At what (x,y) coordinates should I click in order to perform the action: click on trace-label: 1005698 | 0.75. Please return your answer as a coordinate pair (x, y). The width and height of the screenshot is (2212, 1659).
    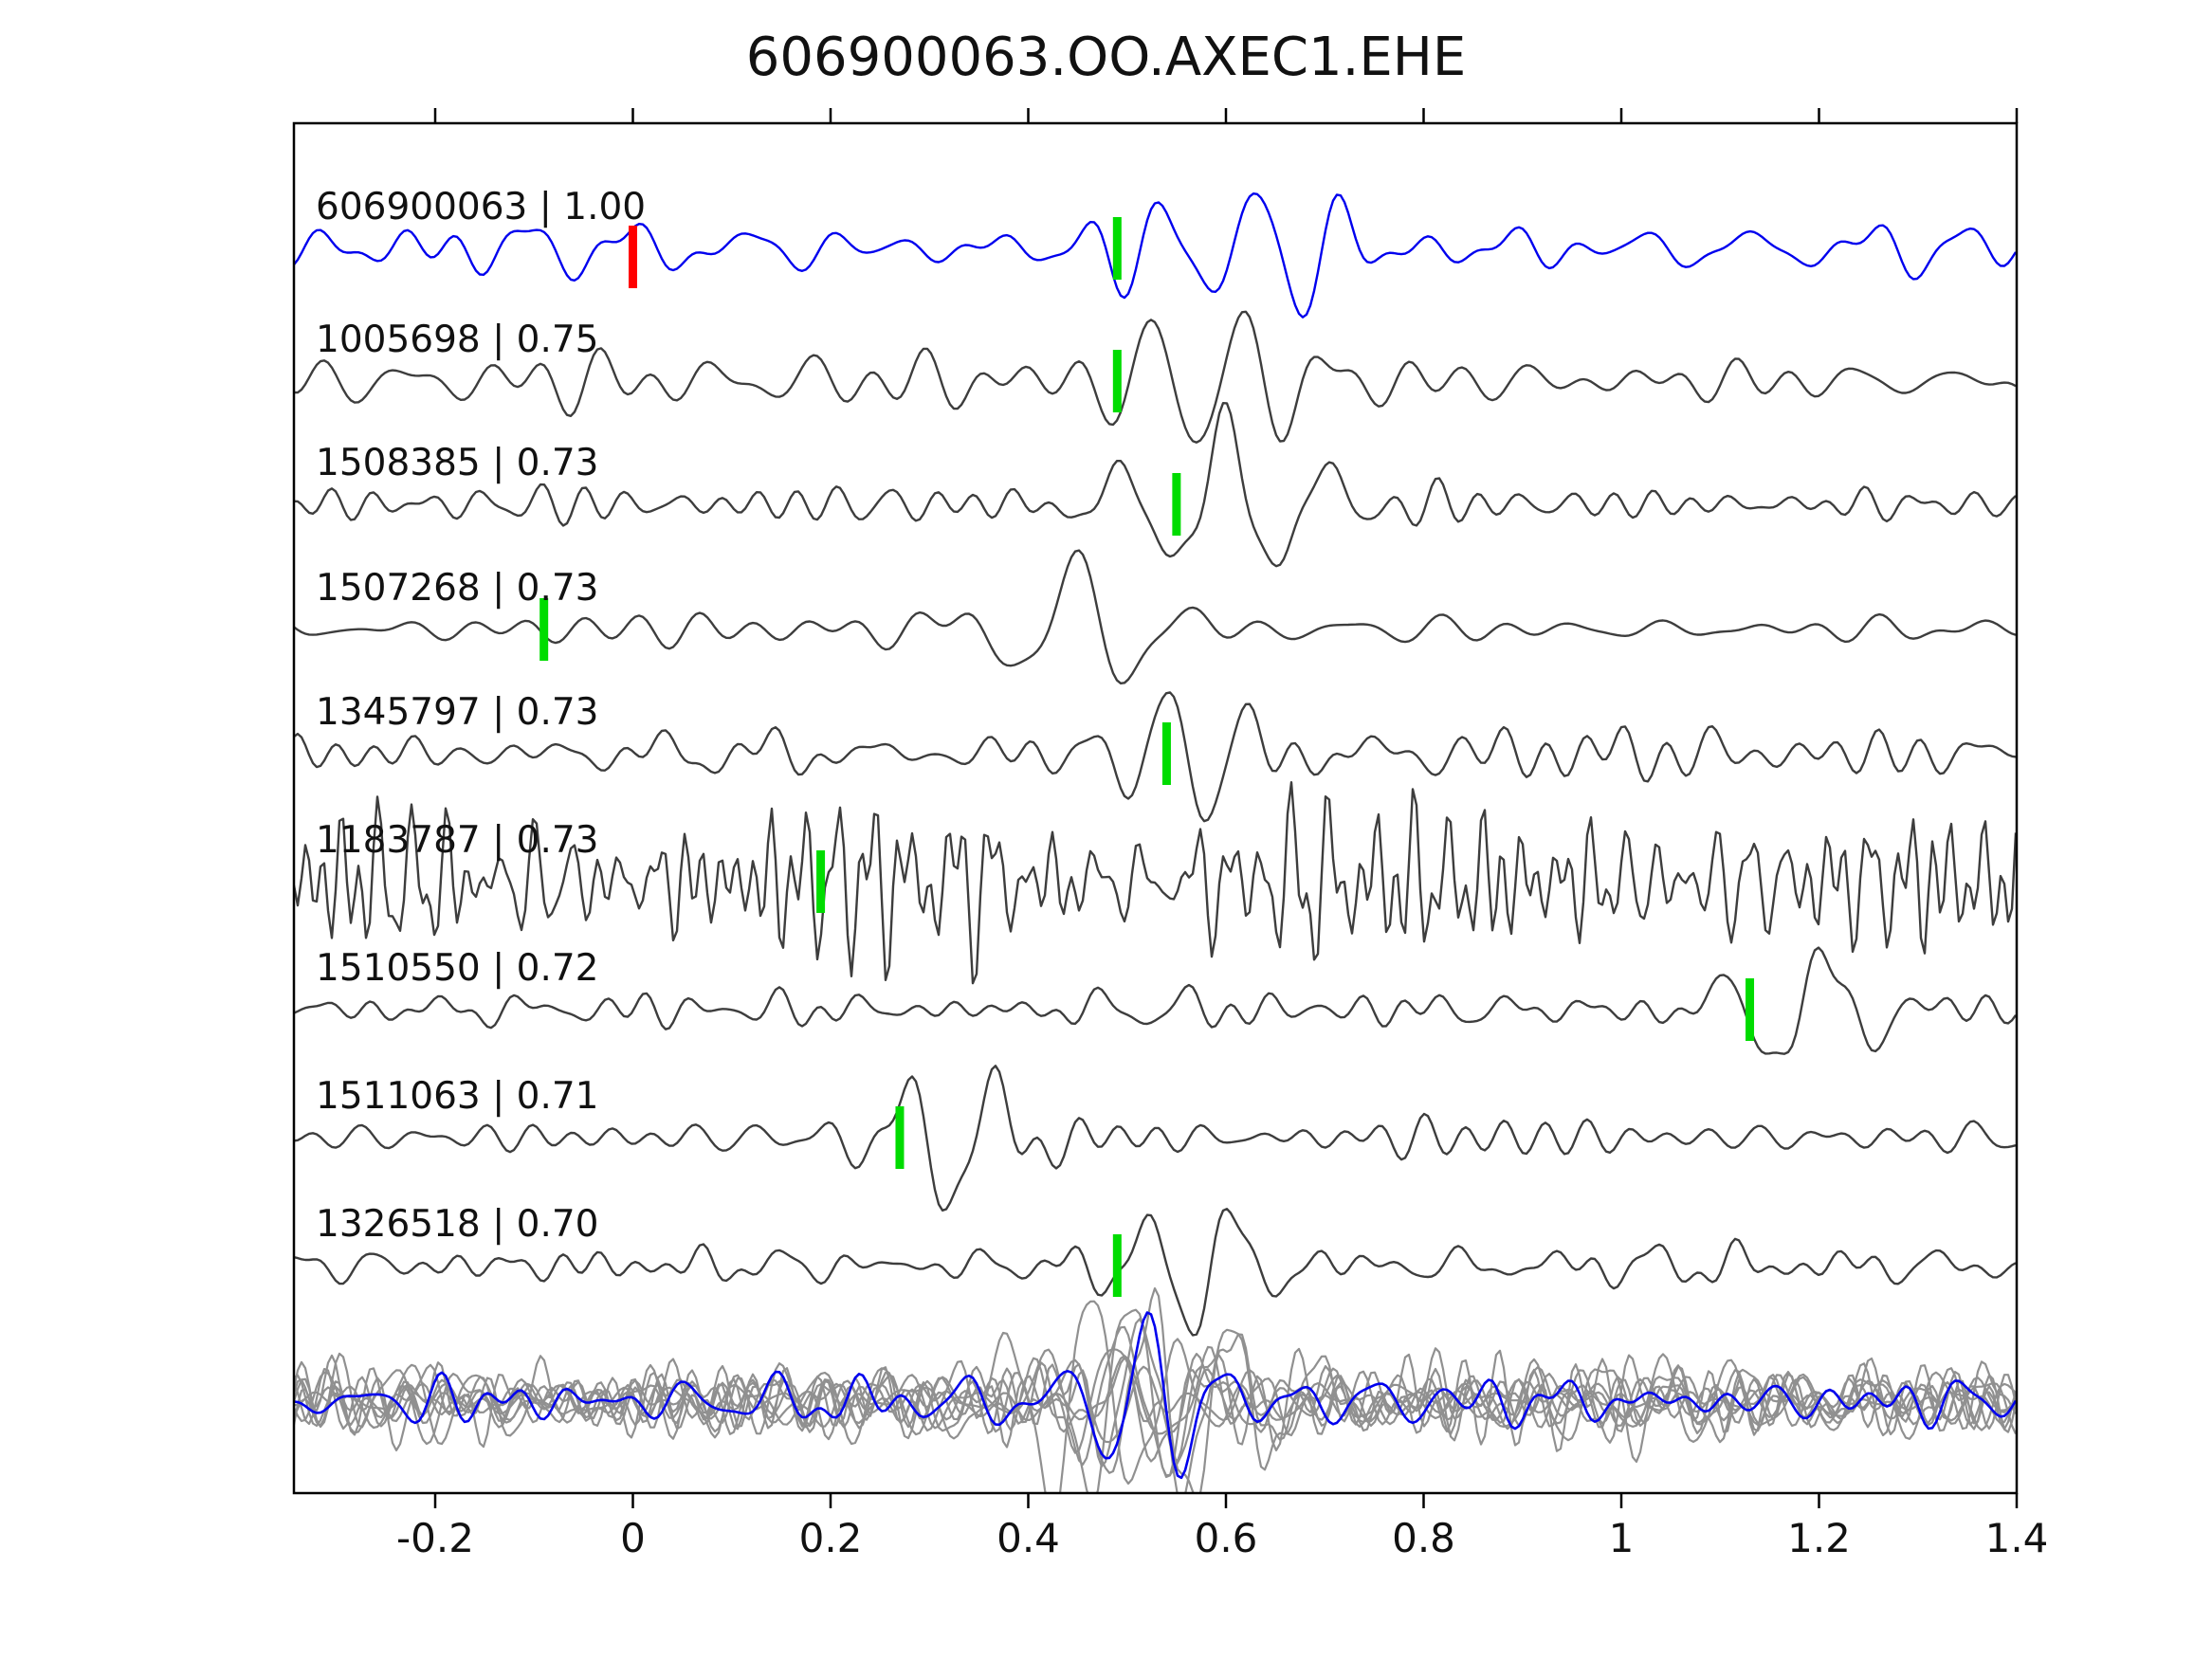
    Looking at the image, I should click on (457, 340).